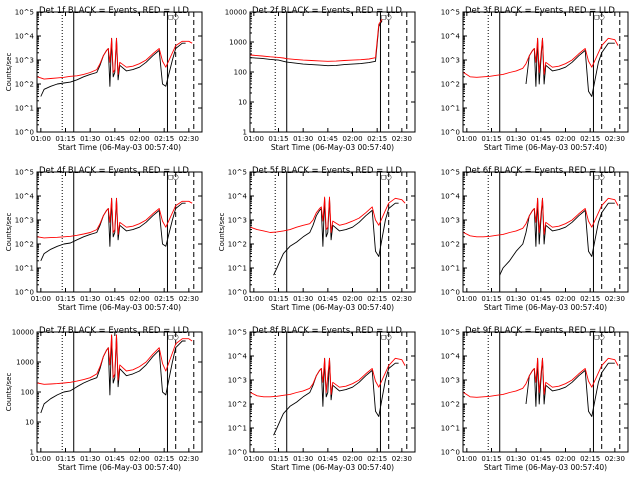 The height and width of the screenshot is (485, 640). I want to click on y-axis-label: Counts/sec, so click(9, 232).